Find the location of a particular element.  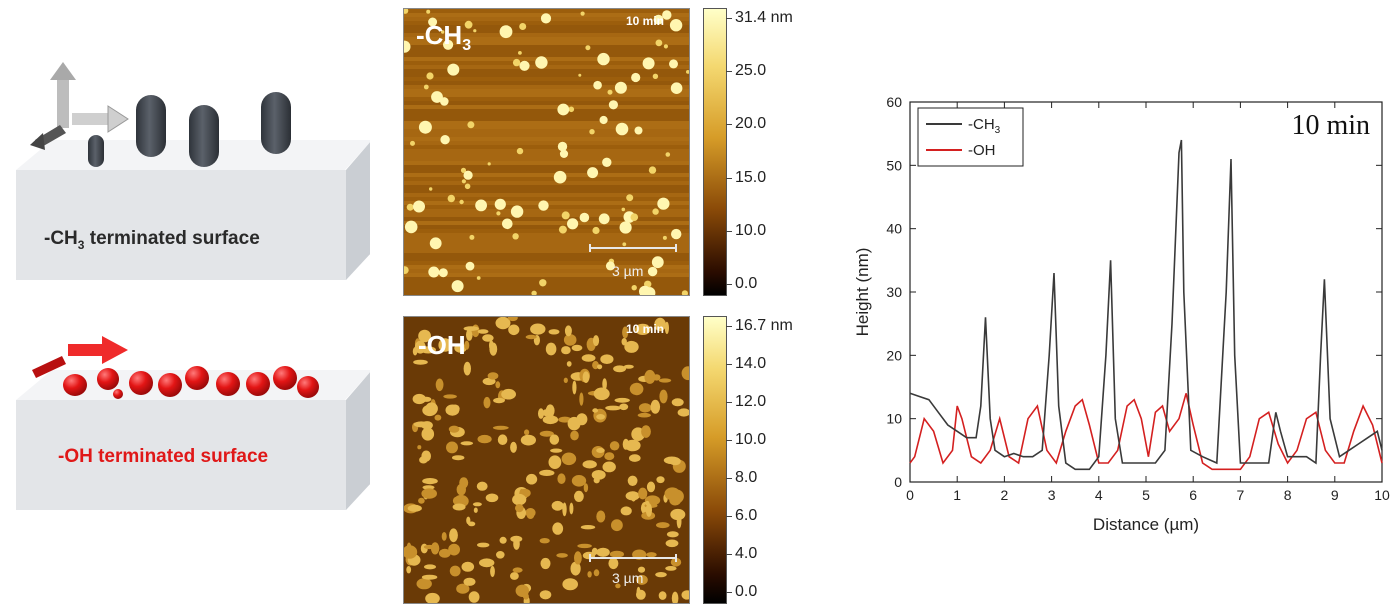

y-tick-label: 30 is located at coordinates (894, 292).